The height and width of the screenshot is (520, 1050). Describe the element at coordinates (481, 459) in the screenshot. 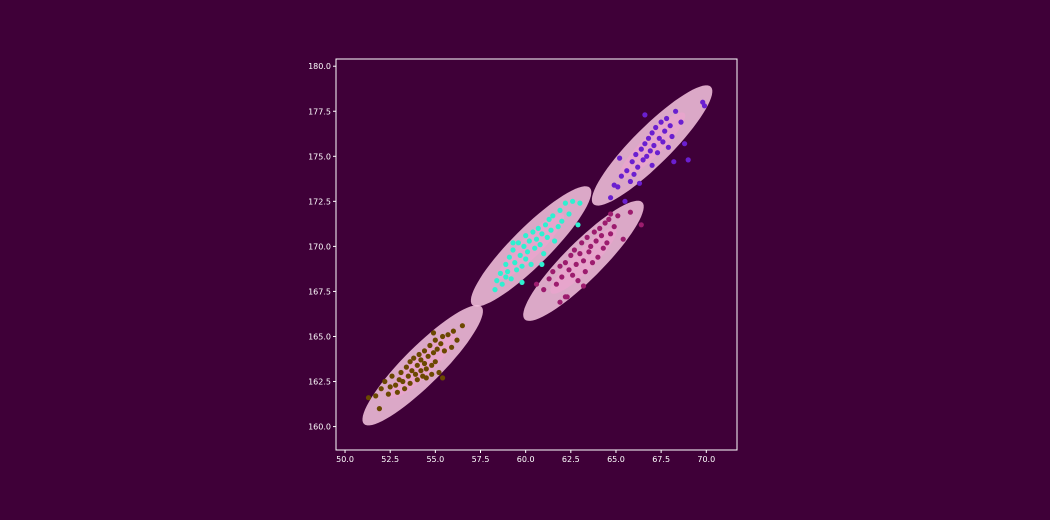

I see `x-tick-label: 57.5` at that location.